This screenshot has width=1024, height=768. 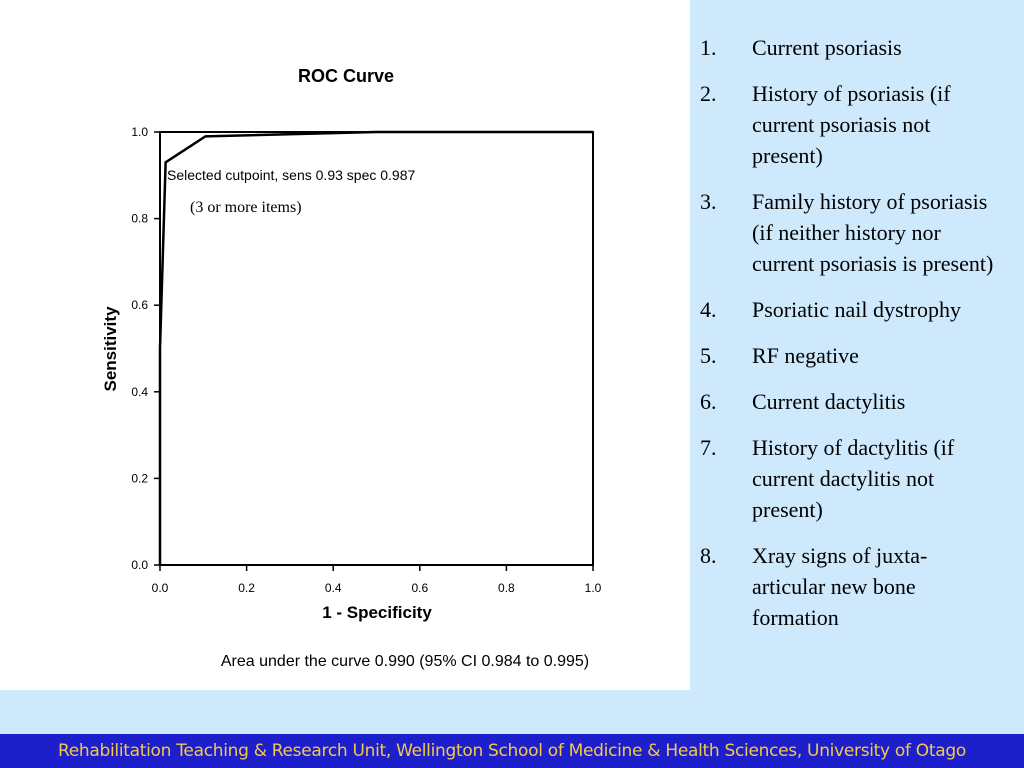 I want to click on criteria-item: 4. Psoriatic nail dystrophy, so click(x=850, y=309).